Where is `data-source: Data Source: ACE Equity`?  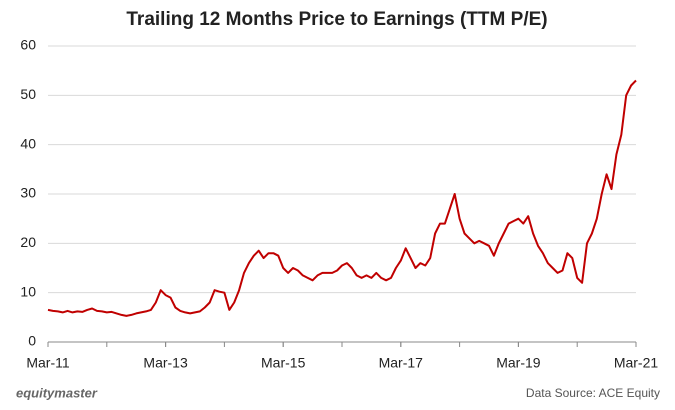 data-source: Data Source: ACE Equity is located at coordinates (593, 393).